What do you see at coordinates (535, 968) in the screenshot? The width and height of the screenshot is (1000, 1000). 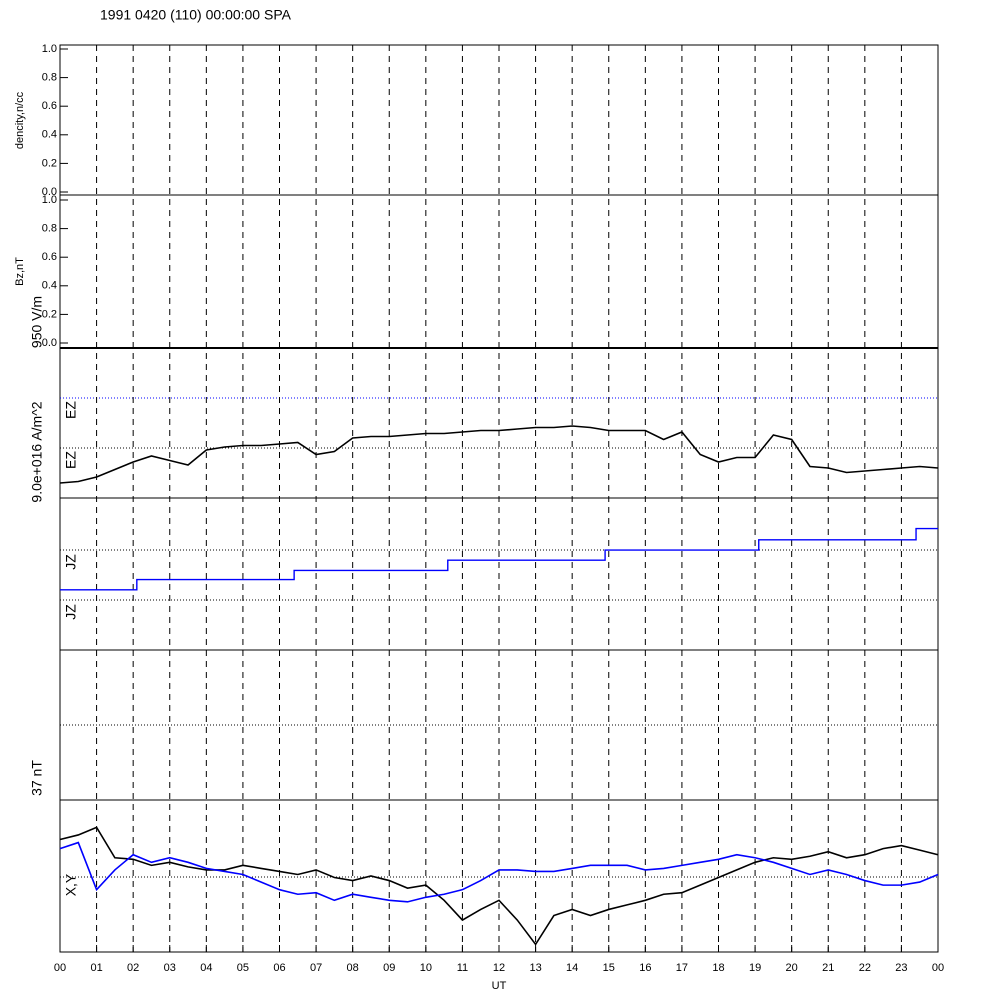 I see `x-tick-label: 13` at bounding box center [535, 968].